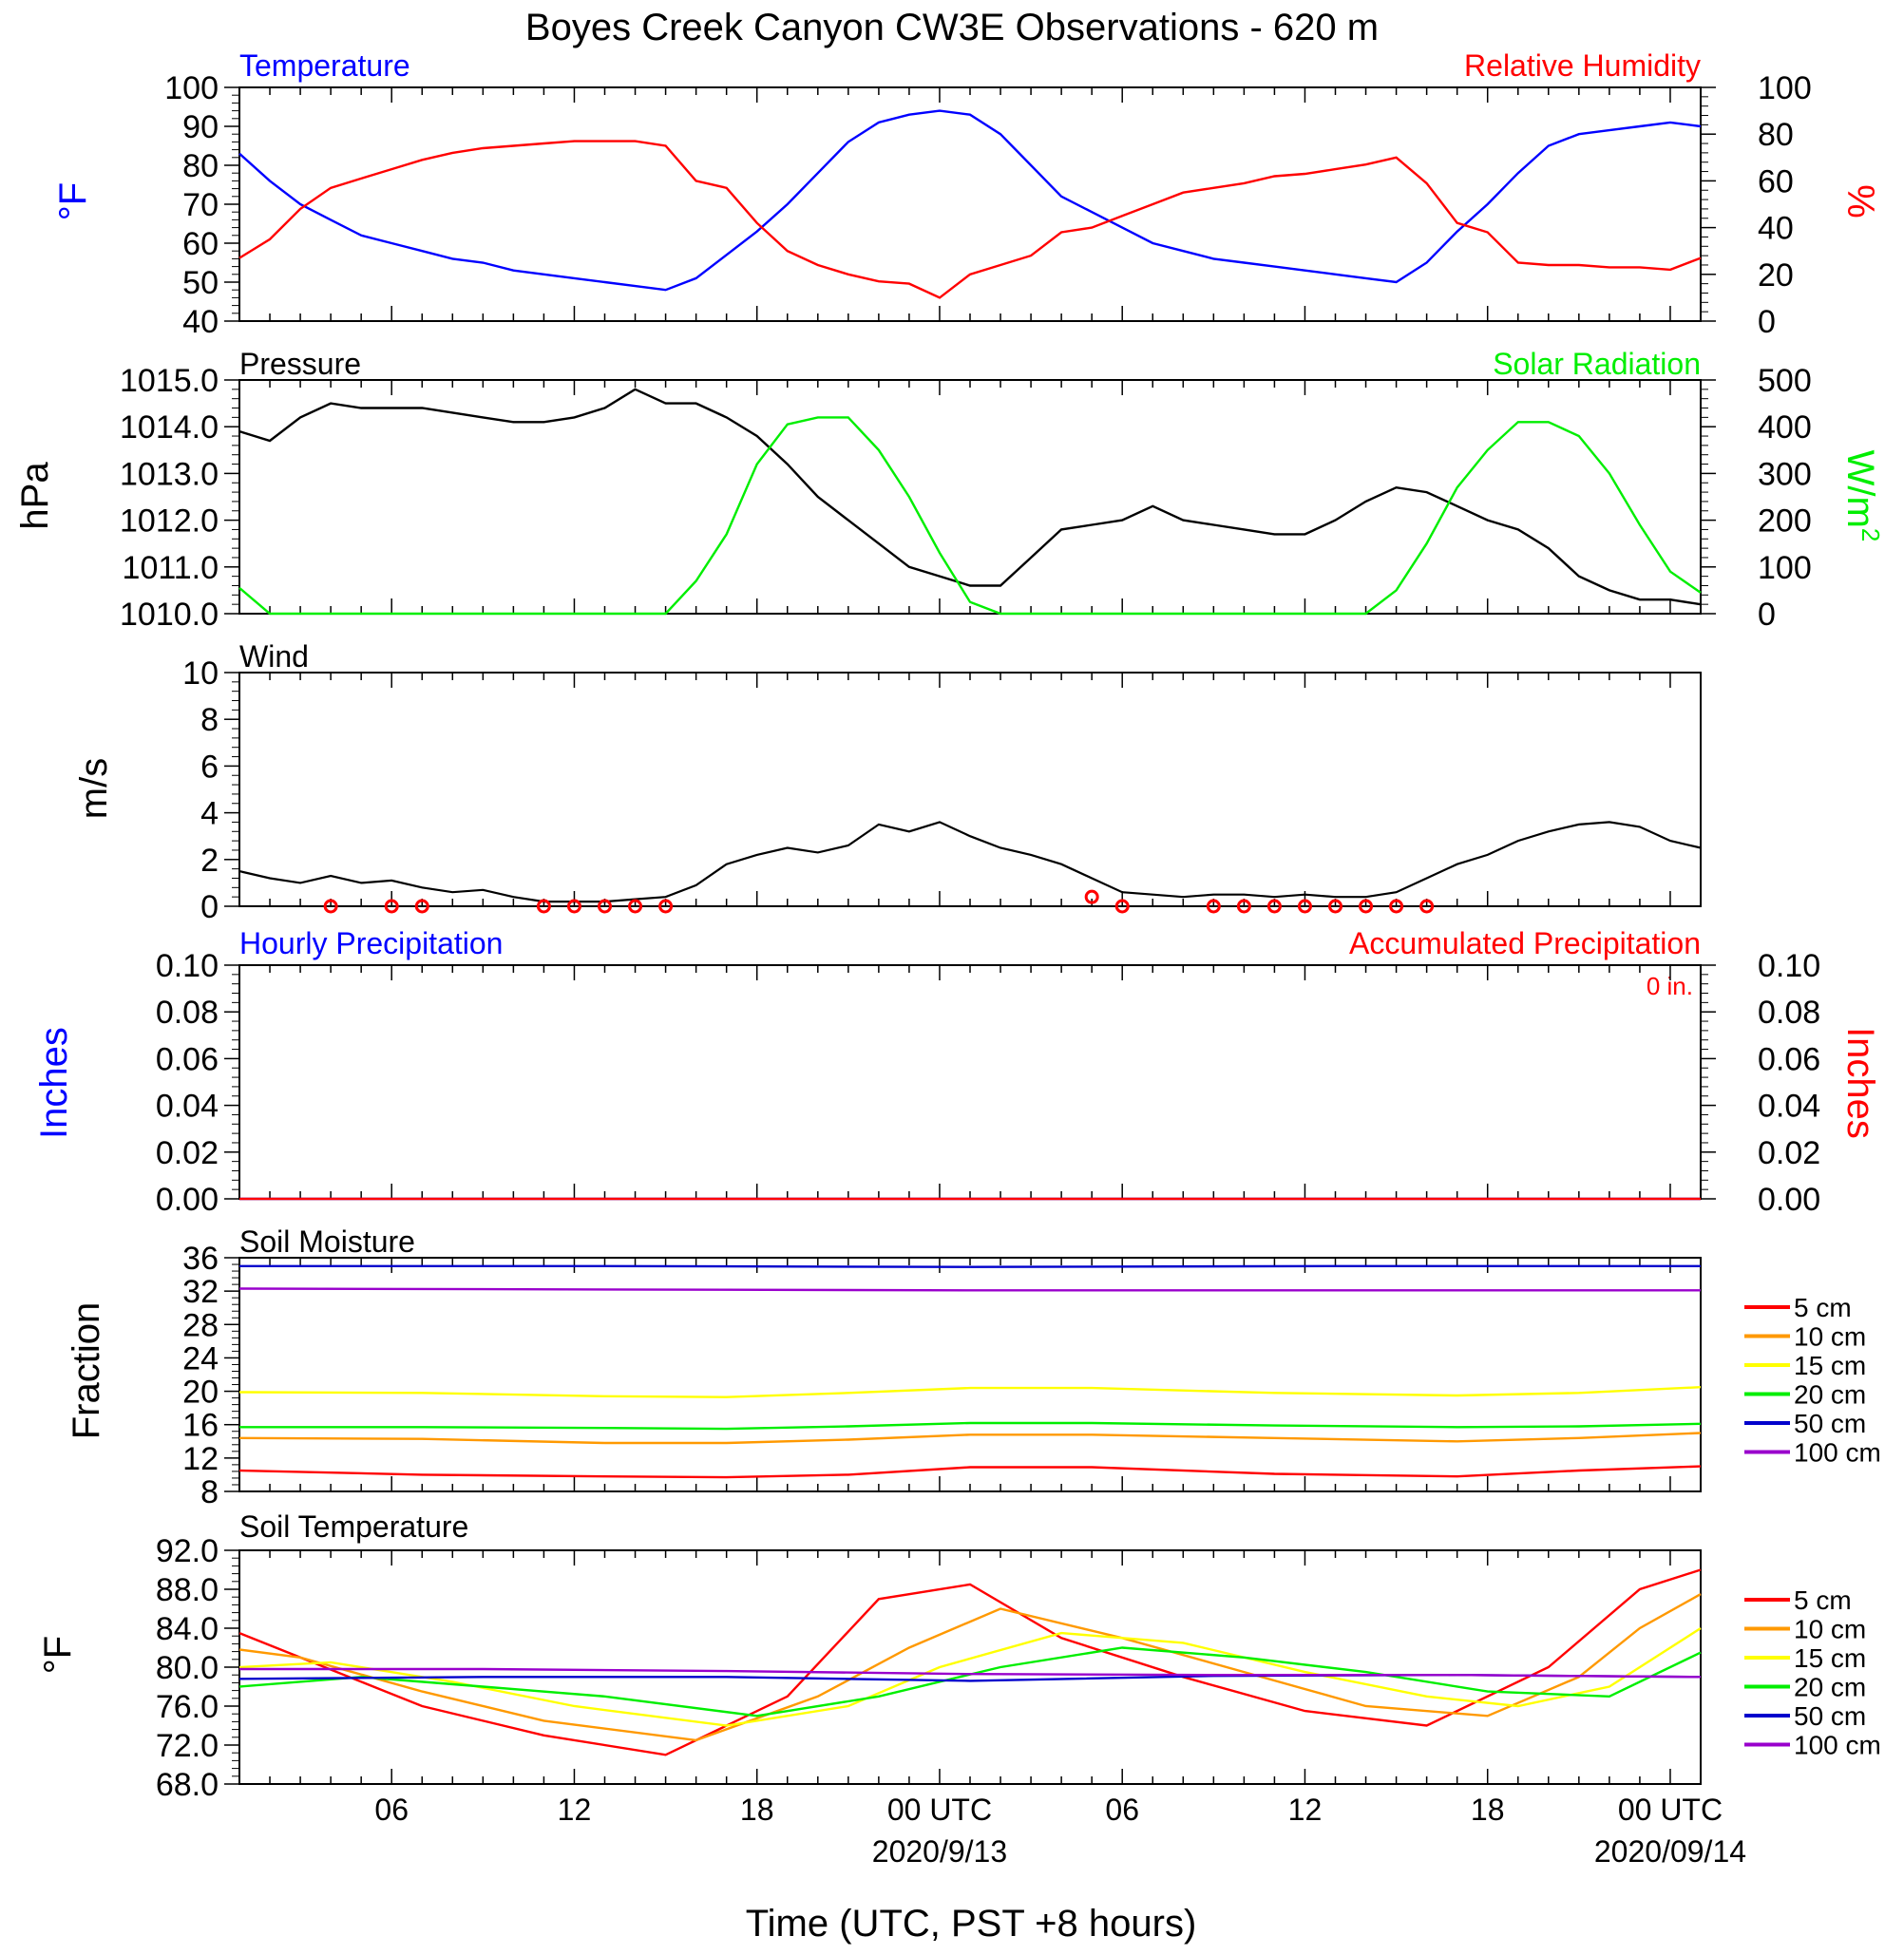 This screenshot has height=1955, width=1904. Describe the element at coordinates (392, 1810) in the screenshot. I see `x-tick-label: 06` at that location.